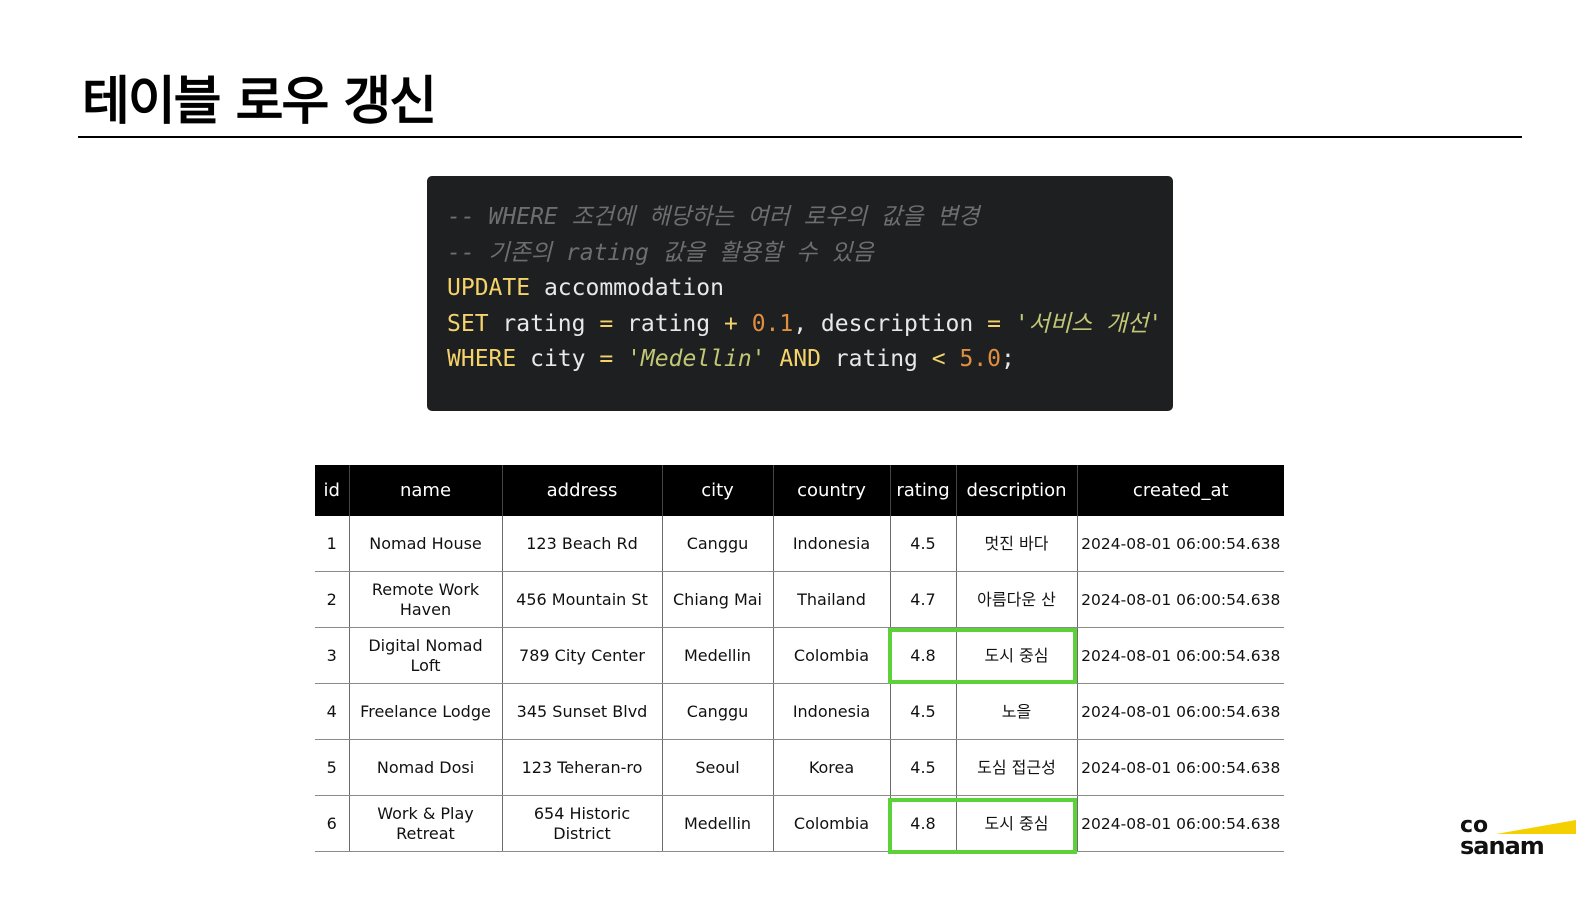 Image resolution: width=1576 pixels, height=898 pixels. Describe the element at coordinates (1016, 767) in the screenshot. I see `cell-description: 도심 접근성` at that location.